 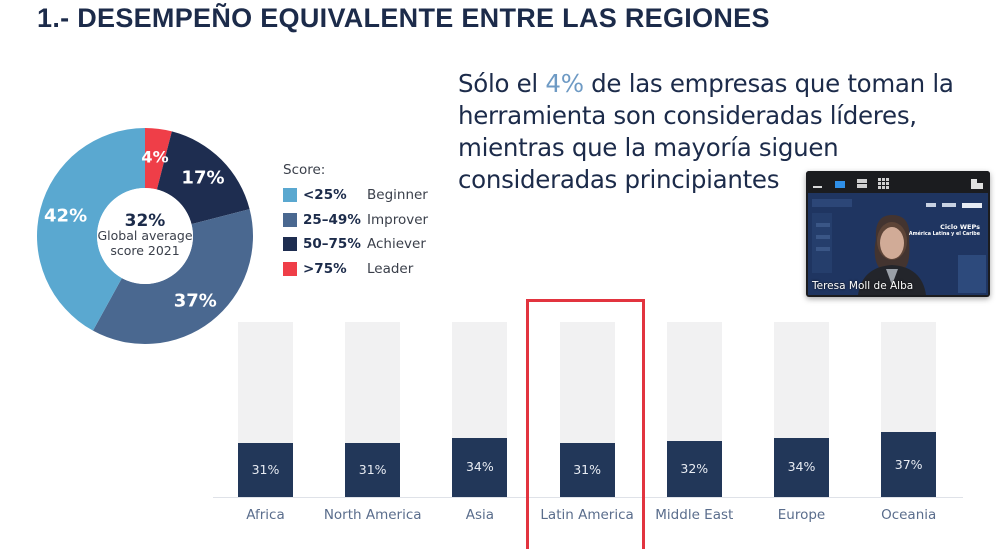 I want to click on bar-value-label-latin-america: 31%, so click(x=587, y=469).